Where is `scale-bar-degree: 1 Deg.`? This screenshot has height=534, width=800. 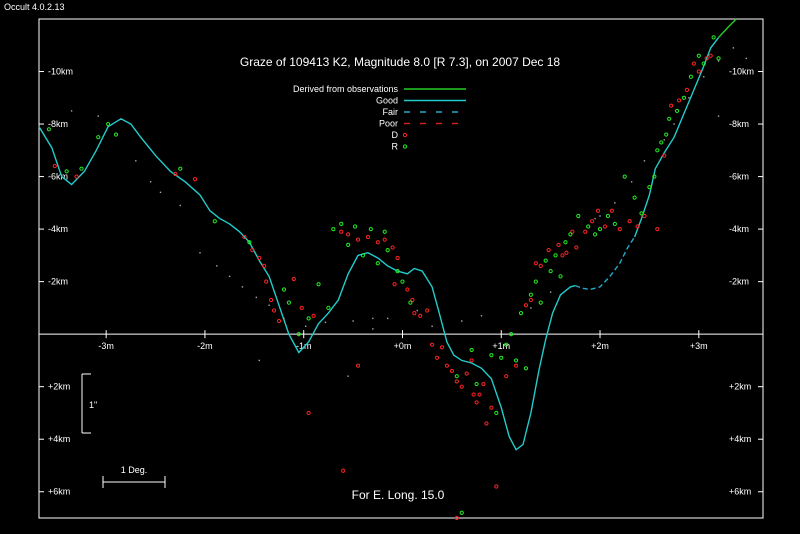
scale-bar-degree: 1 Deg. is located at coordinates (134, 476).